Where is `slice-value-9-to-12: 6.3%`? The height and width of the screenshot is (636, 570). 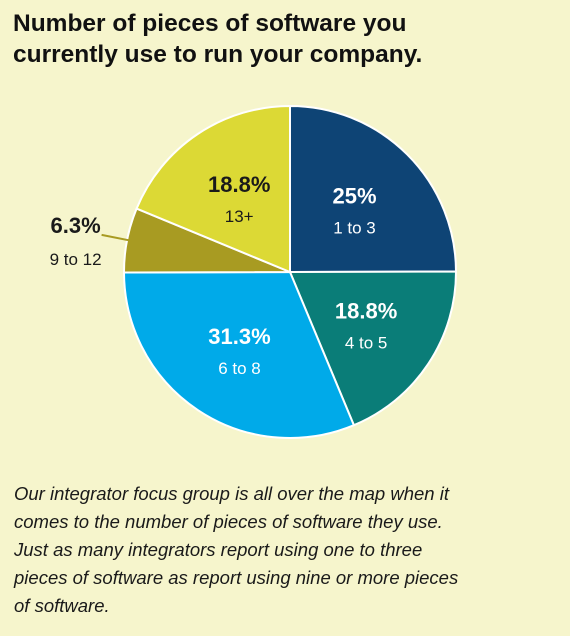
slice-value-9-to-12: 6.3% is located at coordinates (76, 225).